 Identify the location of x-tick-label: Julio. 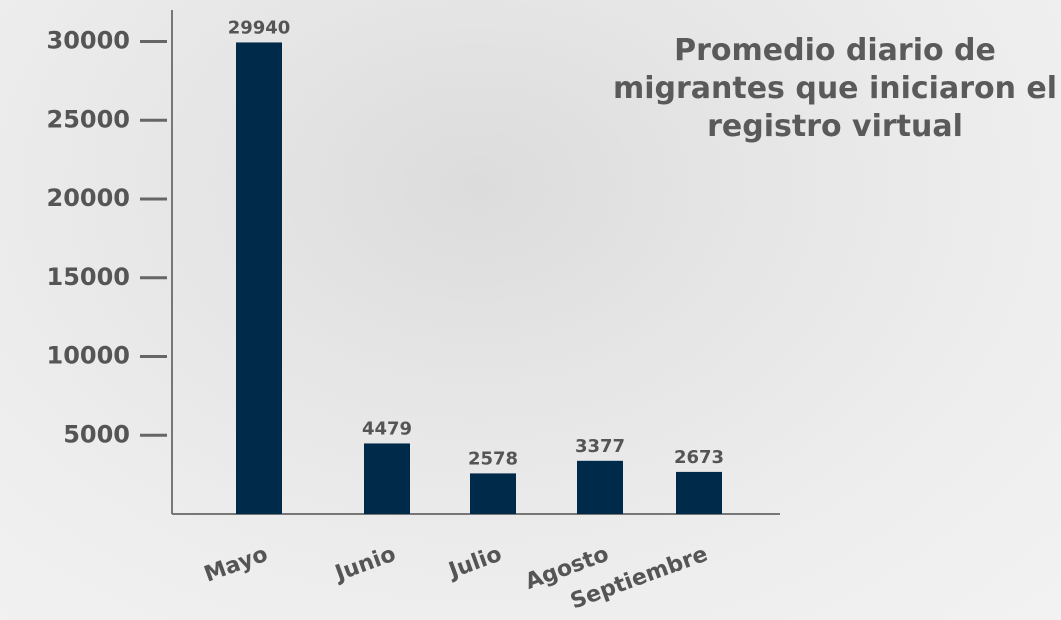
(474, 563).